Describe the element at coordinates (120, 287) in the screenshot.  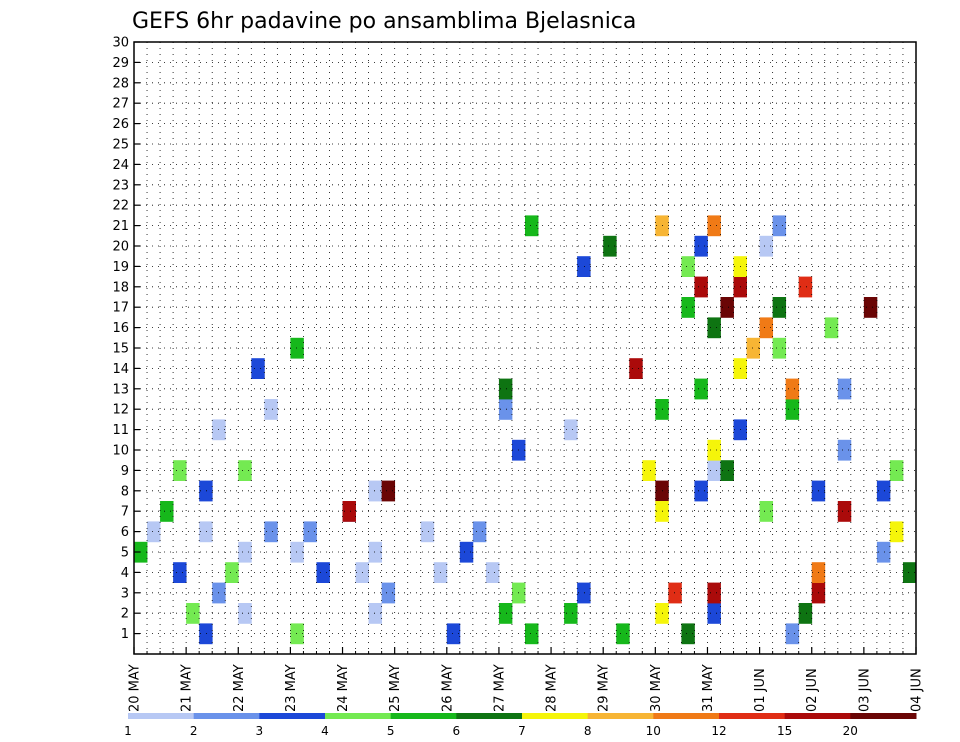
I see `y-tick-label: 18` at that location.